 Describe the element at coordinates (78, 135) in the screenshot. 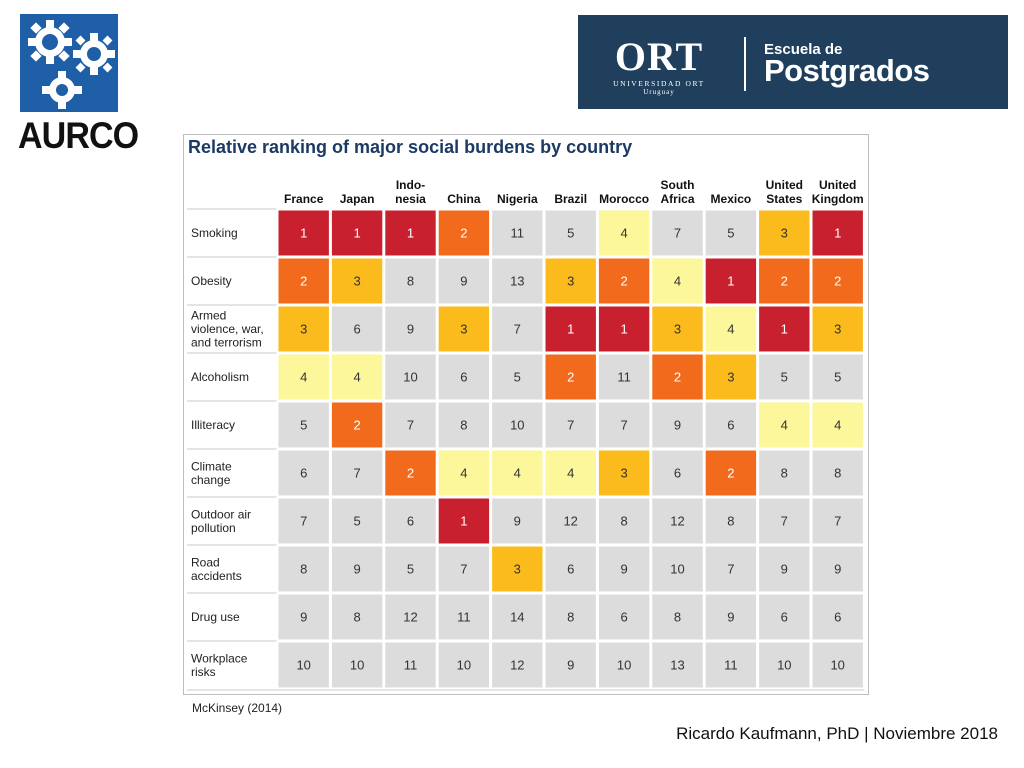

I see `aurco-wordmark: AURCO` at that location.